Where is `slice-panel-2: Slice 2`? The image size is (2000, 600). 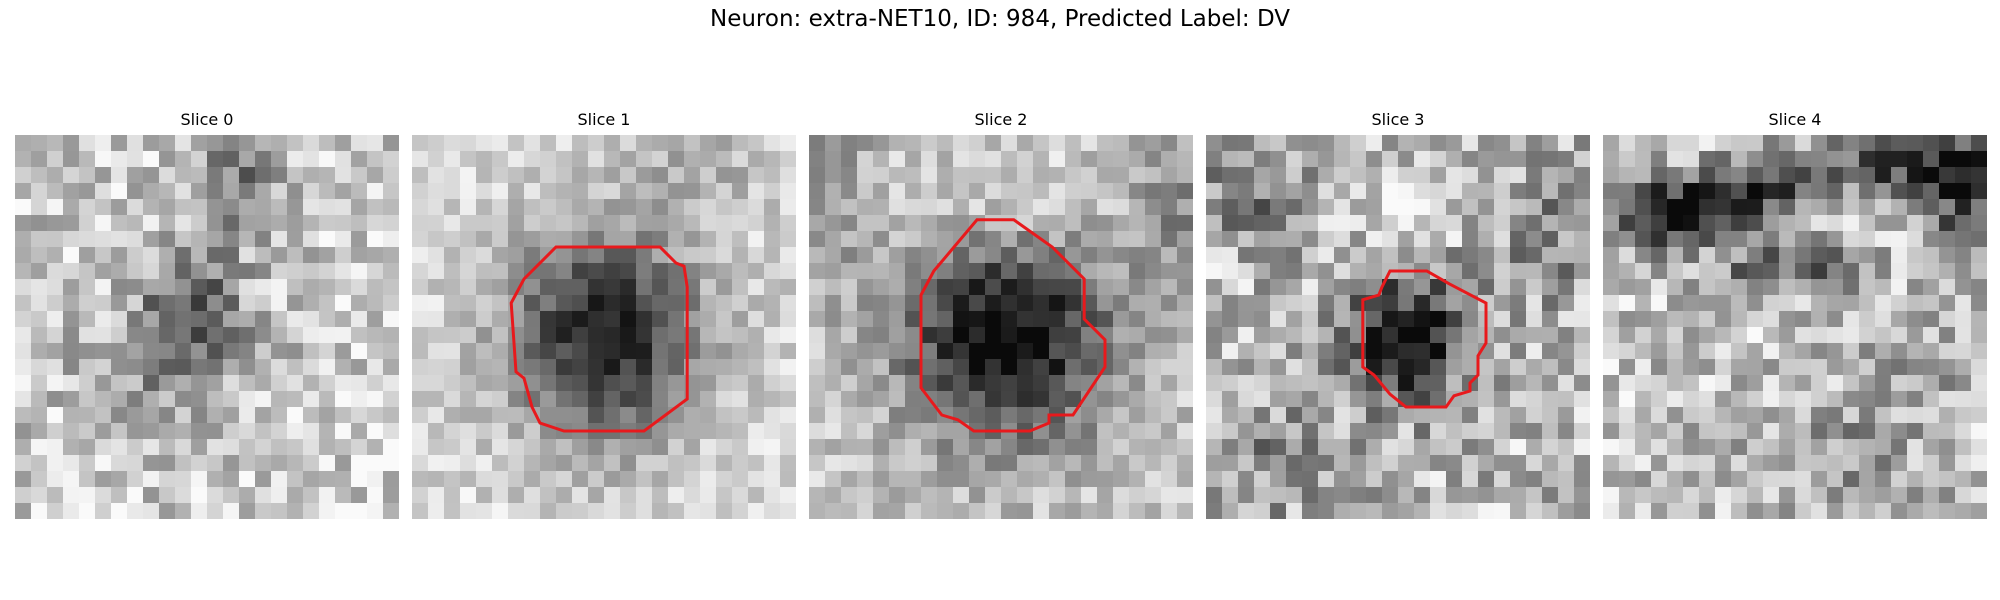
slice-panel-2: Slice 2 is located at coordinates (1001, 314).